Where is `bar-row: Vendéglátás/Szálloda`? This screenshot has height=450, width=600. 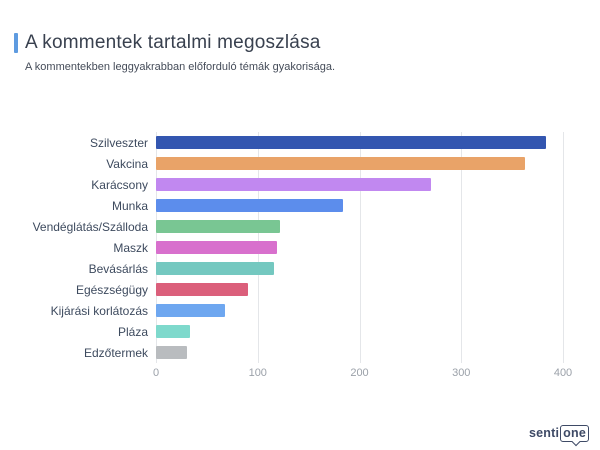
bar-row: Vendéglátás/Szálloda is located at coordinates (300, 226).